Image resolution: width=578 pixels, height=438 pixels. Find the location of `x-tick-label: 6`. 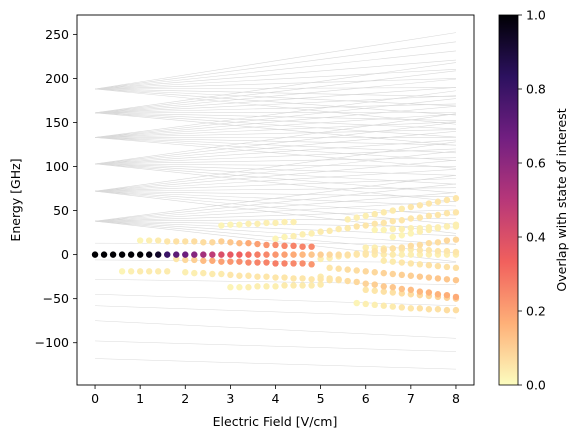

x-tick-label: 6 is located at coordinates (366, 398).